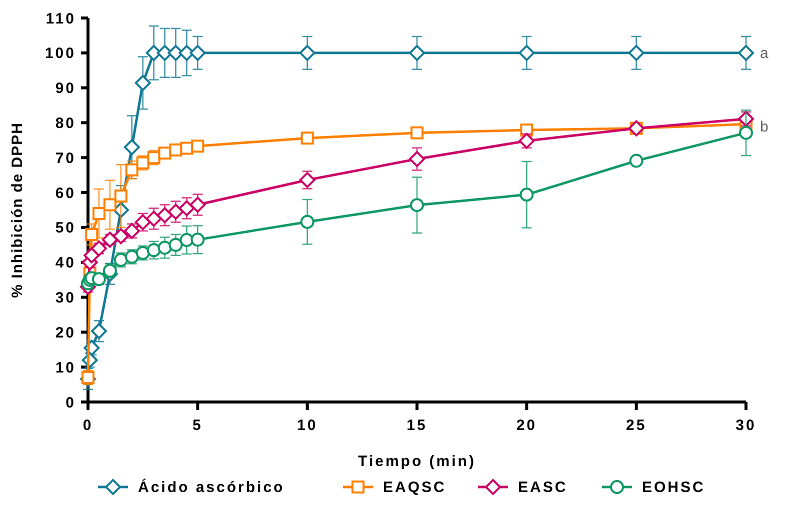 This screenshot has height=506, width=786. What do you see at coordinates (65, 193) in the screenshot?
I see `y-tick-label: 60` at bounding box center [65, 193].